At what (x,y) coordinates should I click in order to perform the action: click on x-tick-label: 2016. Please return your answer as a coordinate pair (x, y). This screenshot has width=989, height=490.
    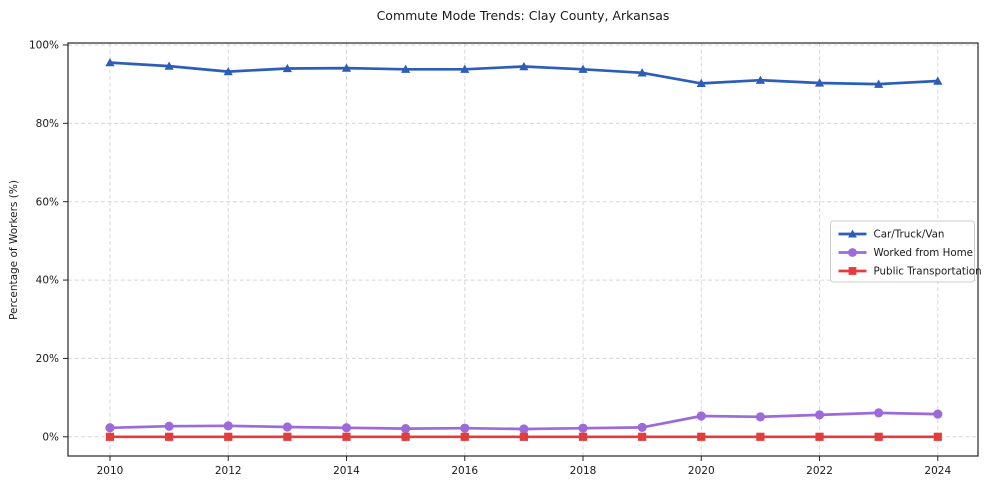
    Looking at the image, I should click on (464, 471).